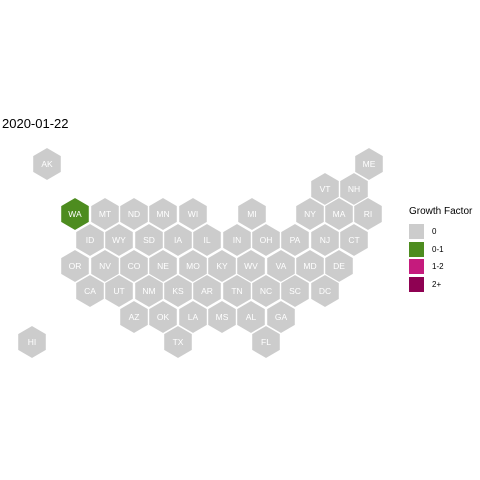 Image resolution: width=480 pixels, height=480 pixels. I want to click on state-label: MD, so click(309, 266).